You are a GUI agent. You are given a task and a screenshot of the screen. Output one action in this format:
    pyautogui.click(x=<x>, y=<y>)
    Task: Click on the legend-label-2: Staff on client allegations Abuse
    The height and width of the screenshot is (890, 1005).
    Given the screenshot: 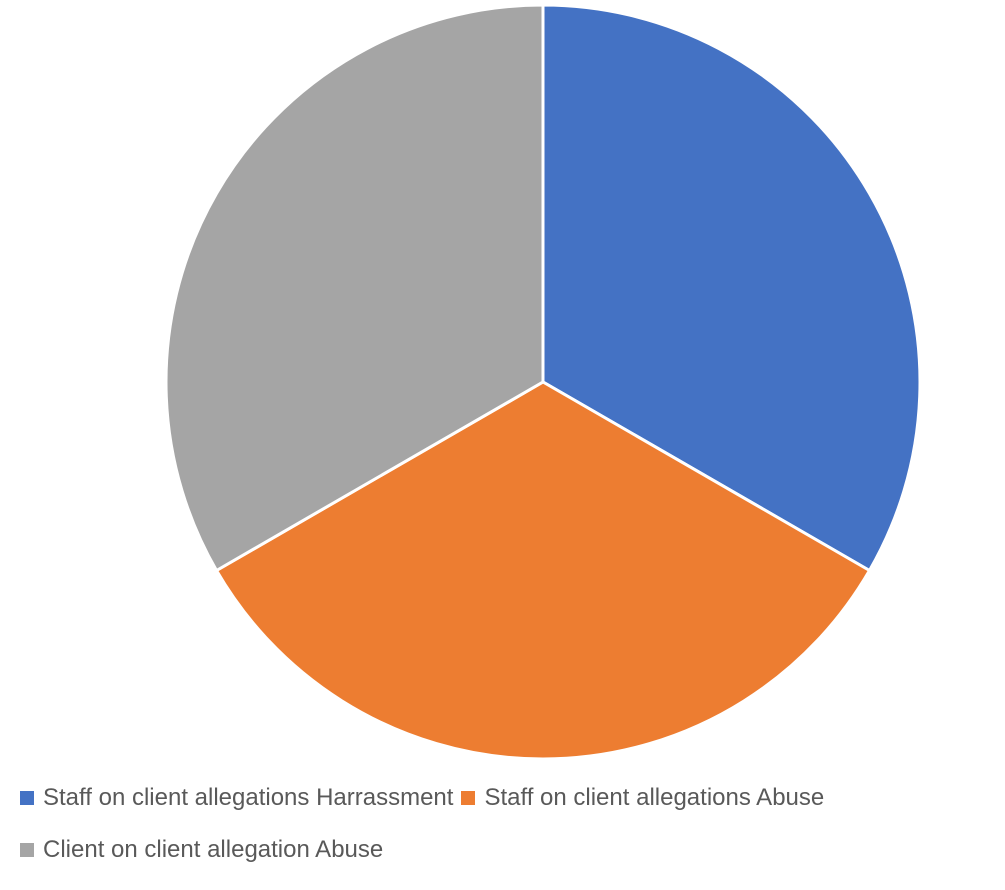 What is the action you would take?
    pyautogui.click(x=654, y=797)
    